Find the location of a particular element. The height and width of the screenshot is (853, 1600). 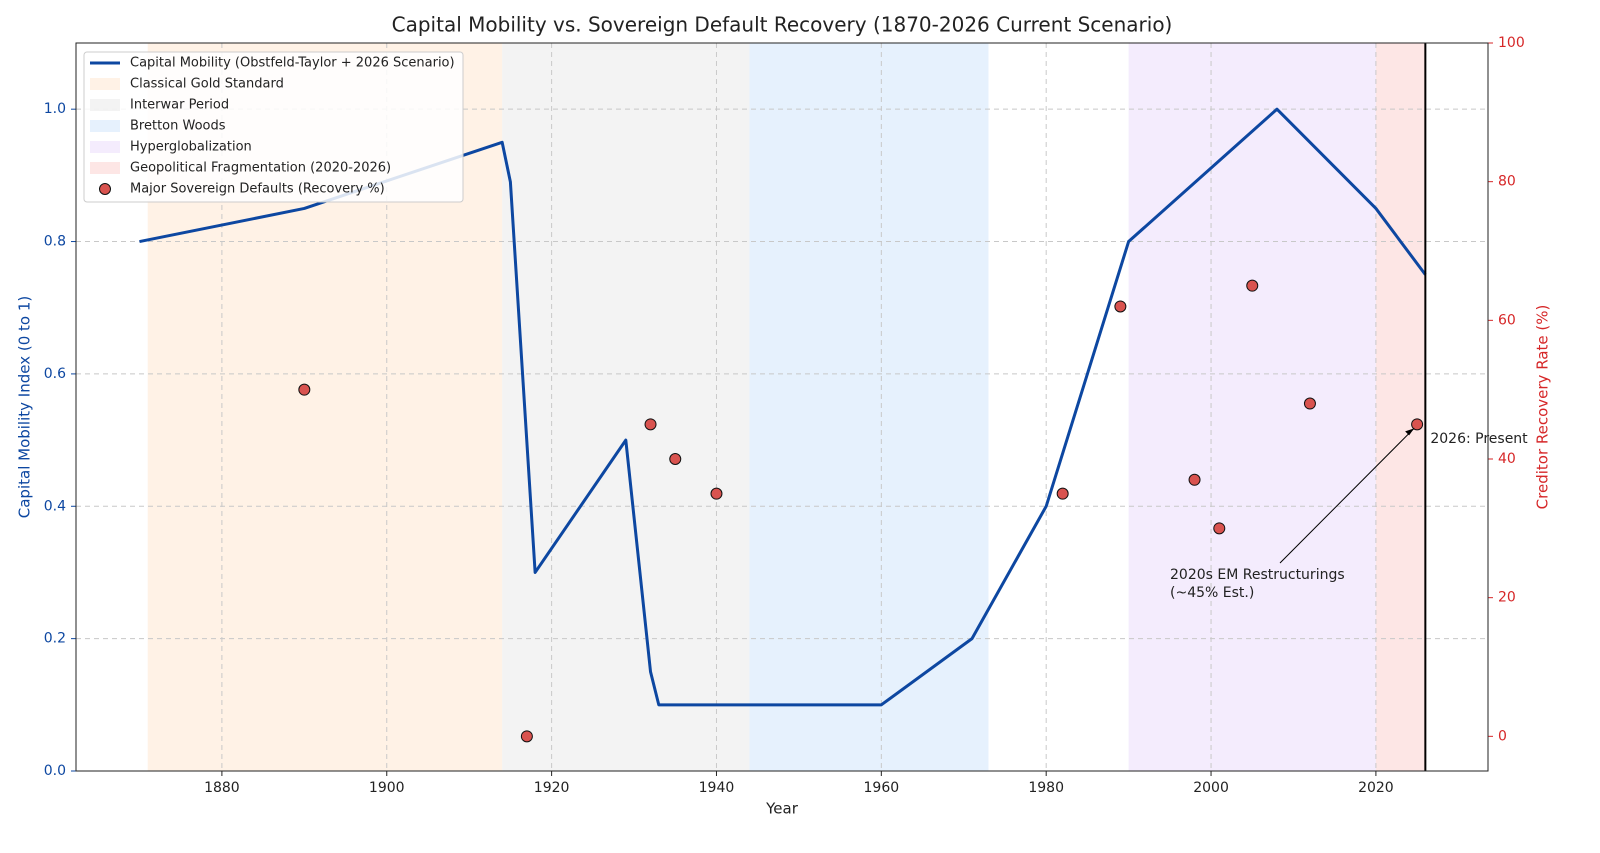

present-label: 2026: Present is located at coordinates (1479, 439).